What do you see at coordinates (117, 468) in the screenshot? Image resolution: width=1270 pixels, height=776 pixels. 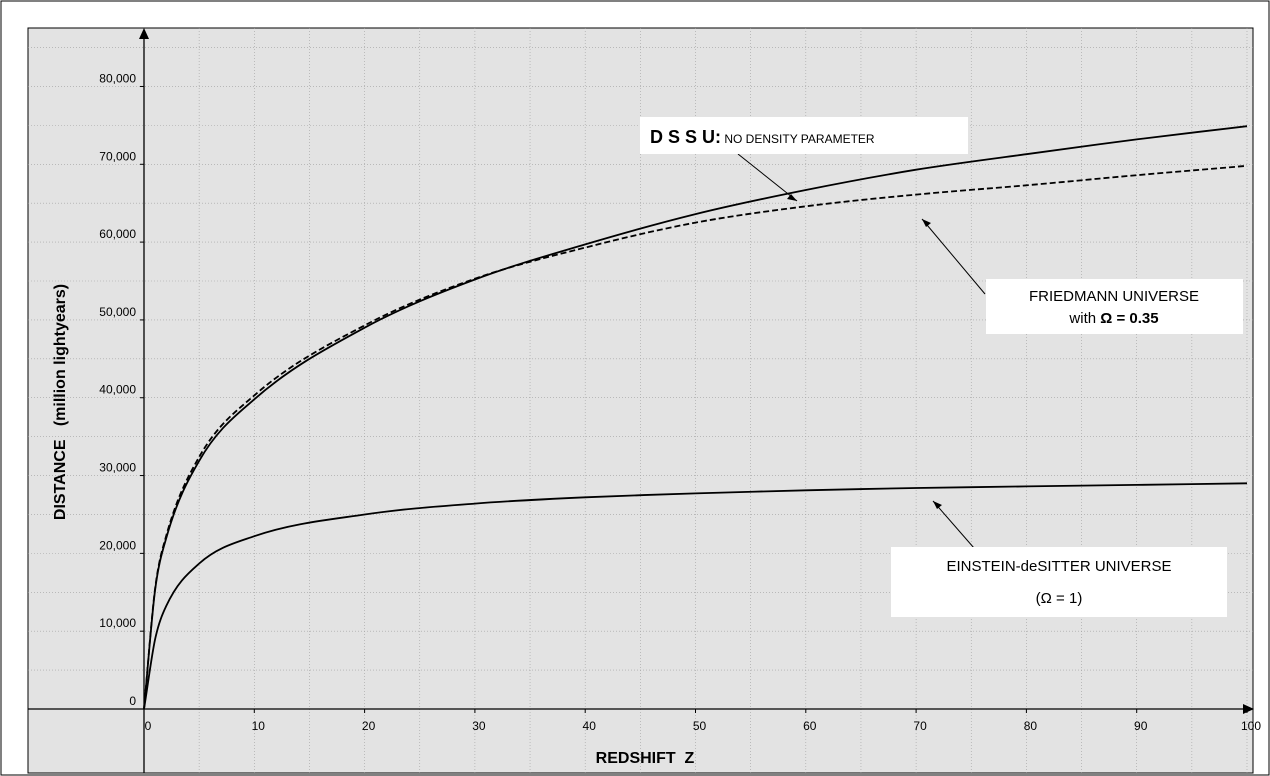 I see `y-tick-label: 30,000` at bounding box center [117, 468].